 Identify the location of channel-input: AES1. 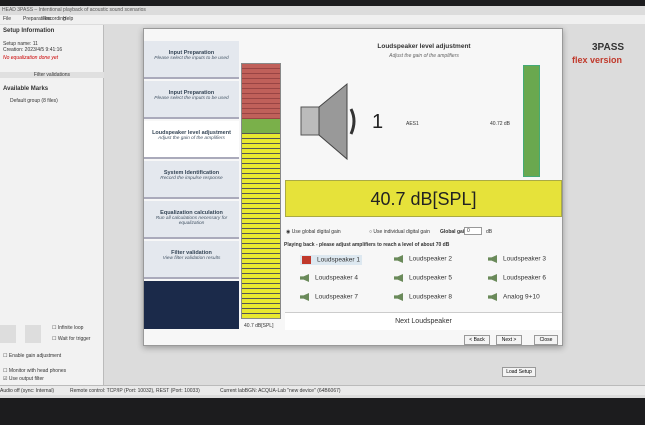
(412, 124).